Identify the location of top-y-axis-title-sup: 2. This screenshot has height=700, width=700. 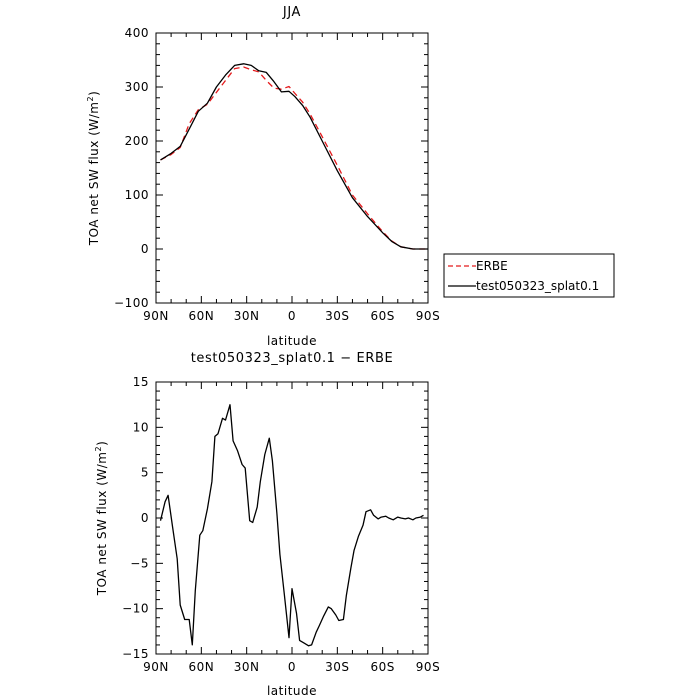
(90, 99).